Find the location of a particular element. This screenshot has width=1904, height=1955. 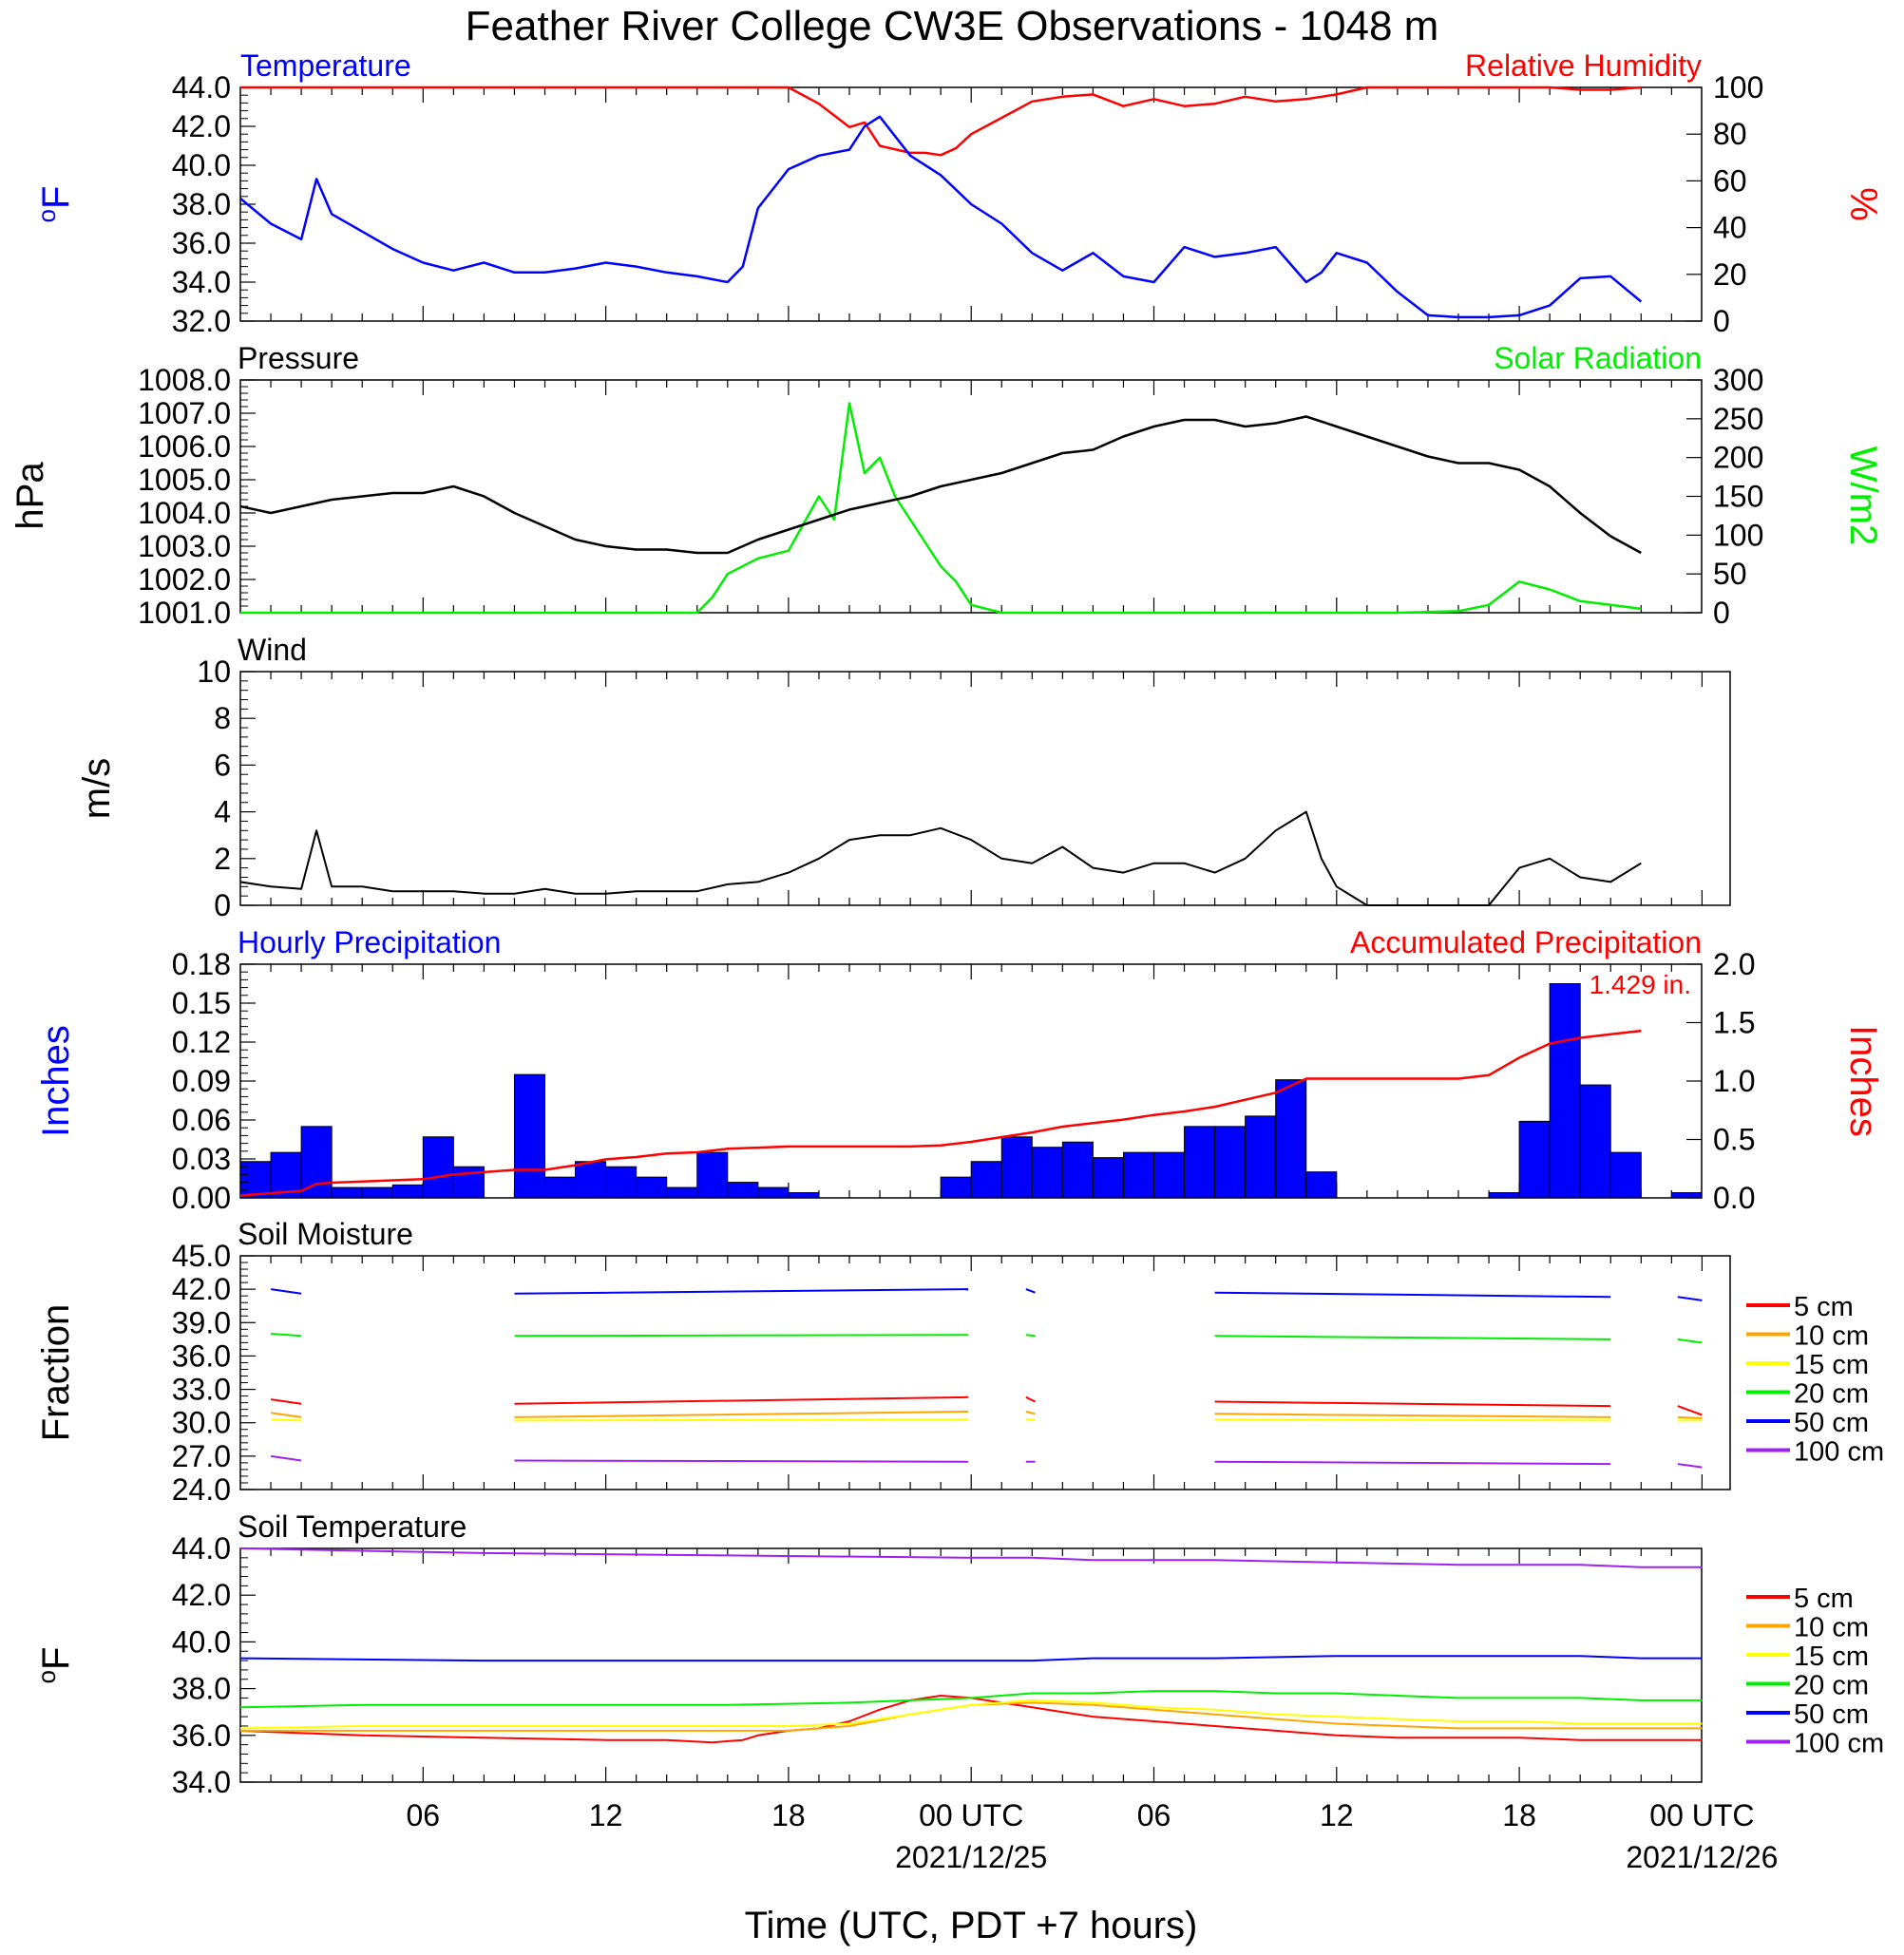

wind-ytick-label: 4 is located at coordinates (222, 812).